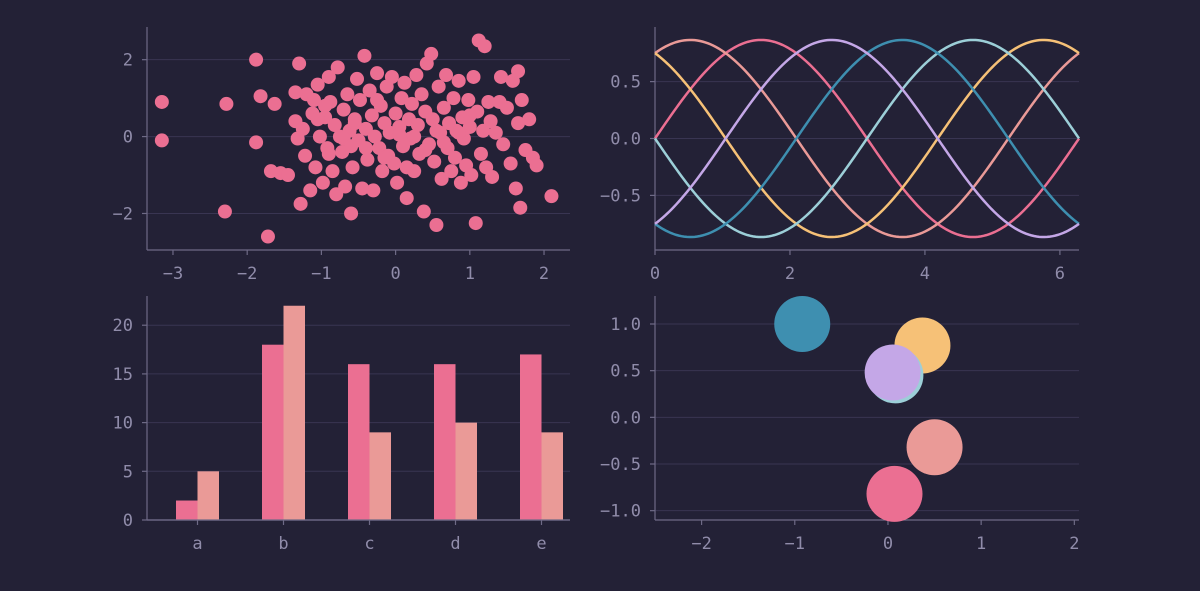 The height and width of the screenshot is (591, 1200). Describe the element at coordinates (625, 325) in the screenshot. I see `y-tick-label: 1.0` at that location.